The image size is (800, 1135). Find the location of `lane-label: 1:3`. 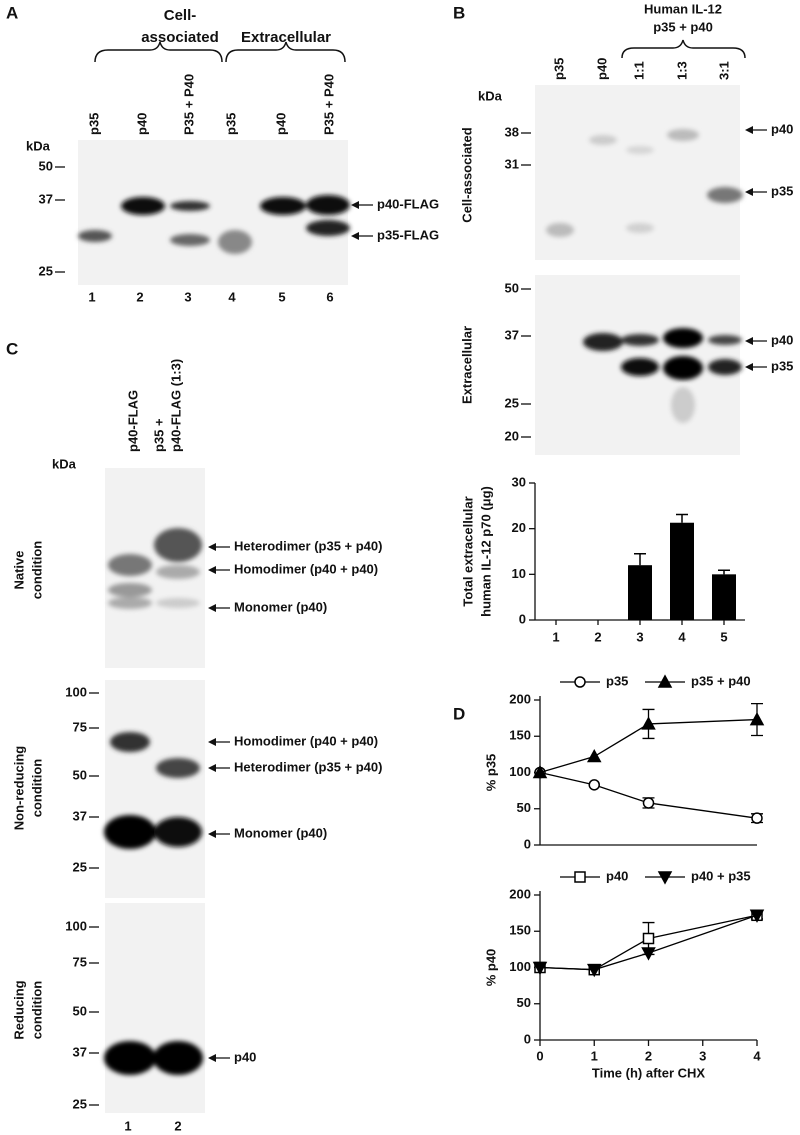

lane-label: 1:3 is located at coordinates (681, 70).